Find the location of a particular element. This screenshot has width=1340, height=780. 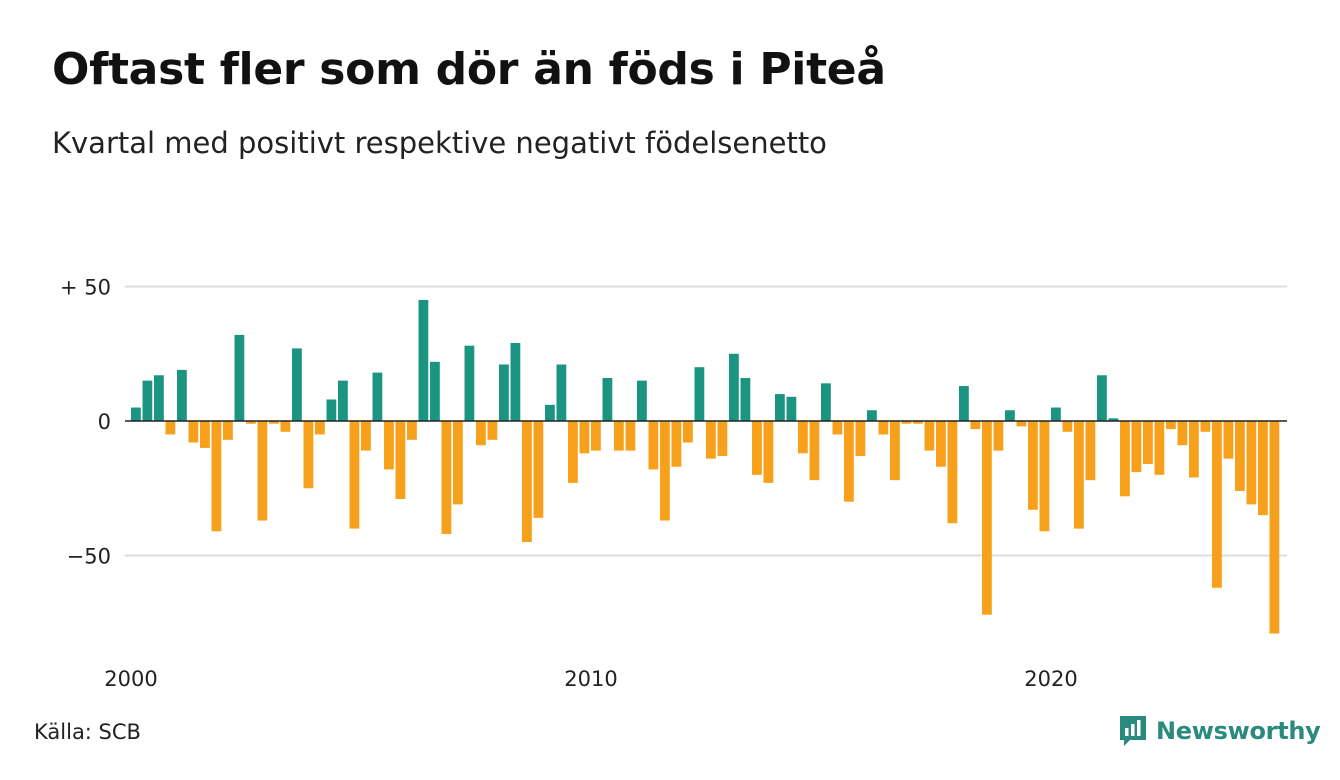

brand-name: Newsworthy is located at coordinates (1238, 731).